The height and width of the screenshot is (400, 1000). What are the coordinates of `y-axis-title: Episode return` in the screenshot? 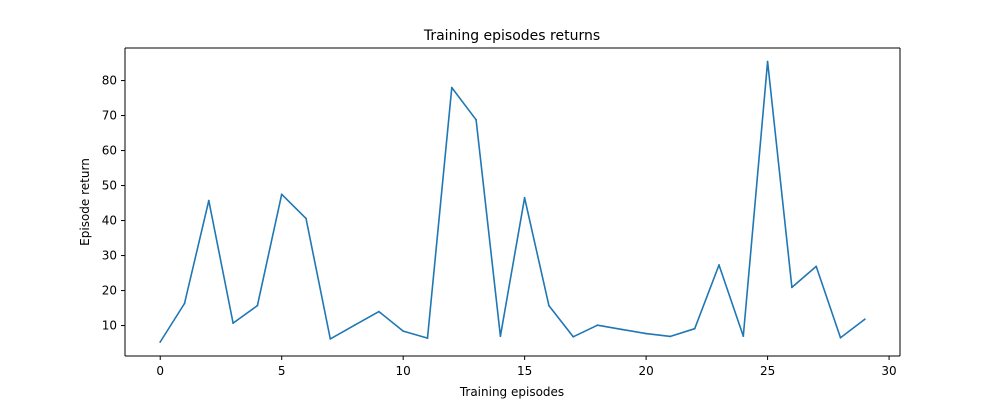 It's located at (85, 202).